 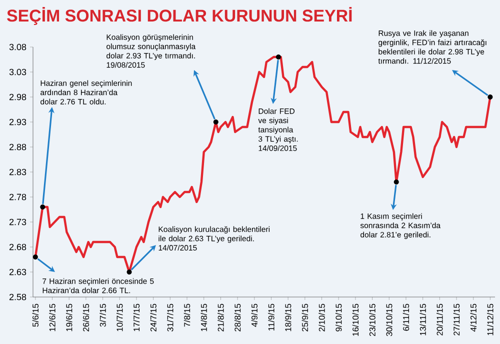 I want to click on y-tick-label: 2.78, so click(x=17, y=197).